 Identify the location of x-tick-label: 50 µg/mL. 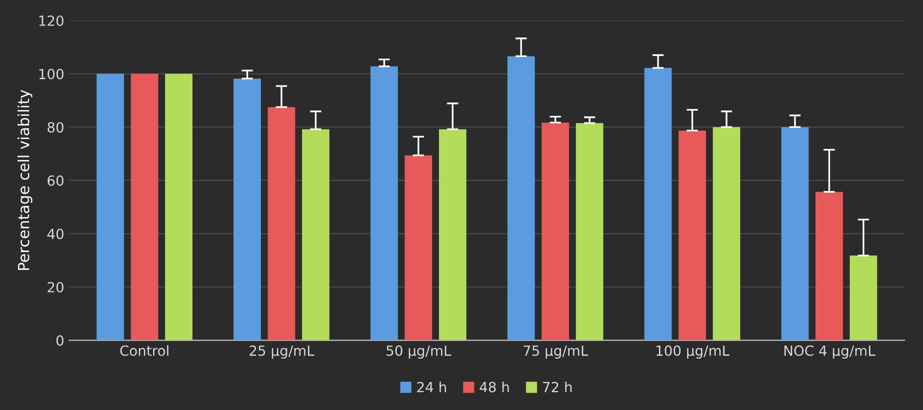
(419, 352).